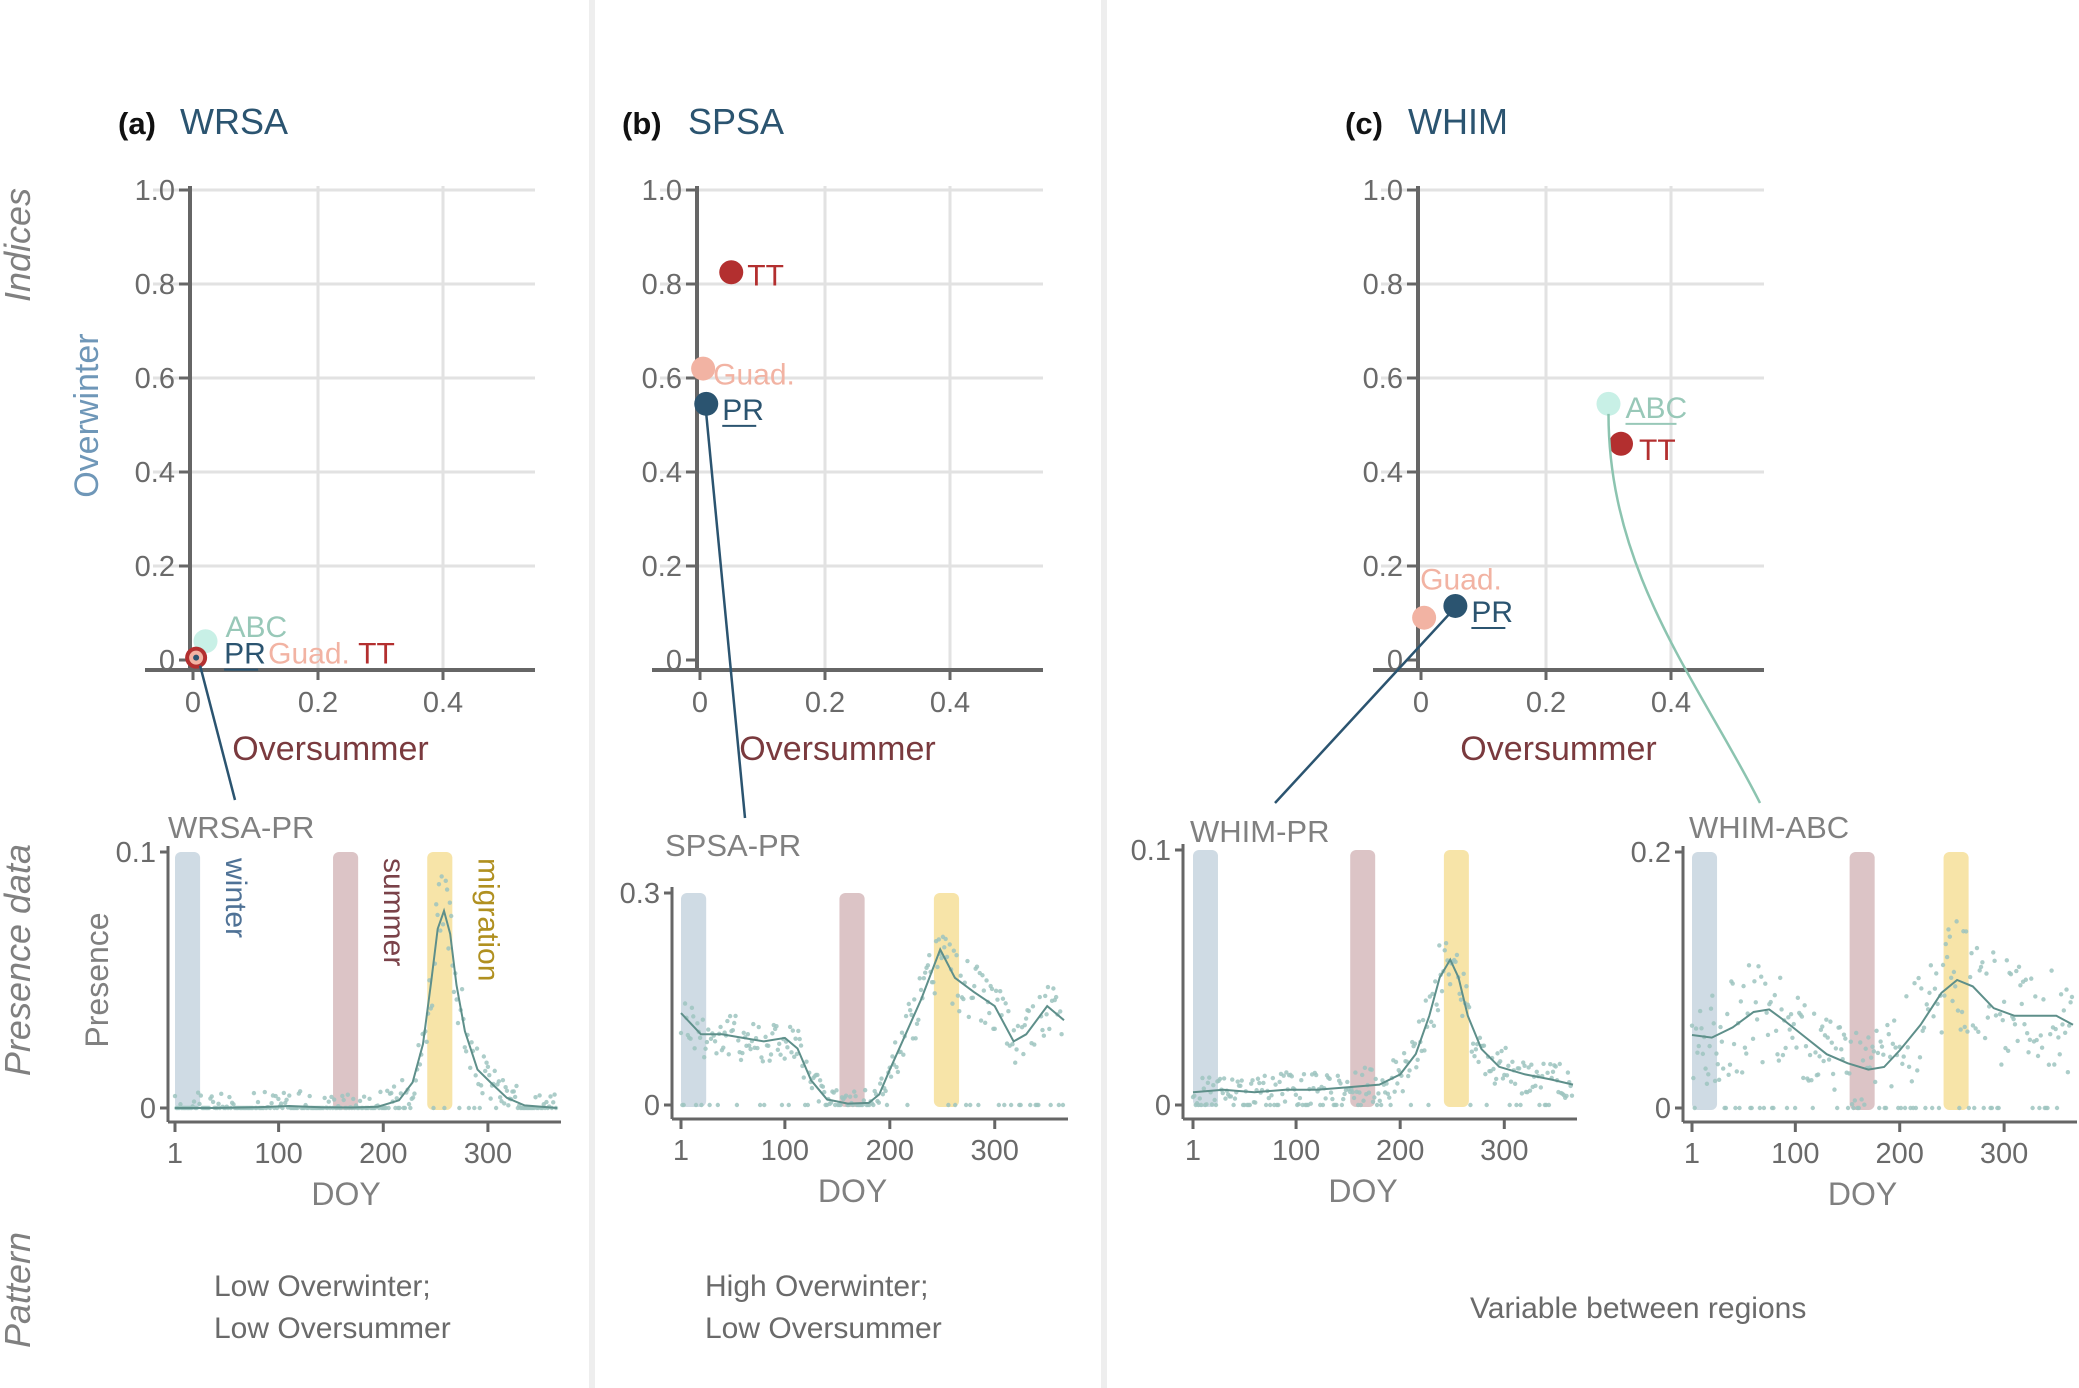  Describe the element at coordinates (1364, 123) in the screenshot. I see `panel-tag: (c)` at that location.